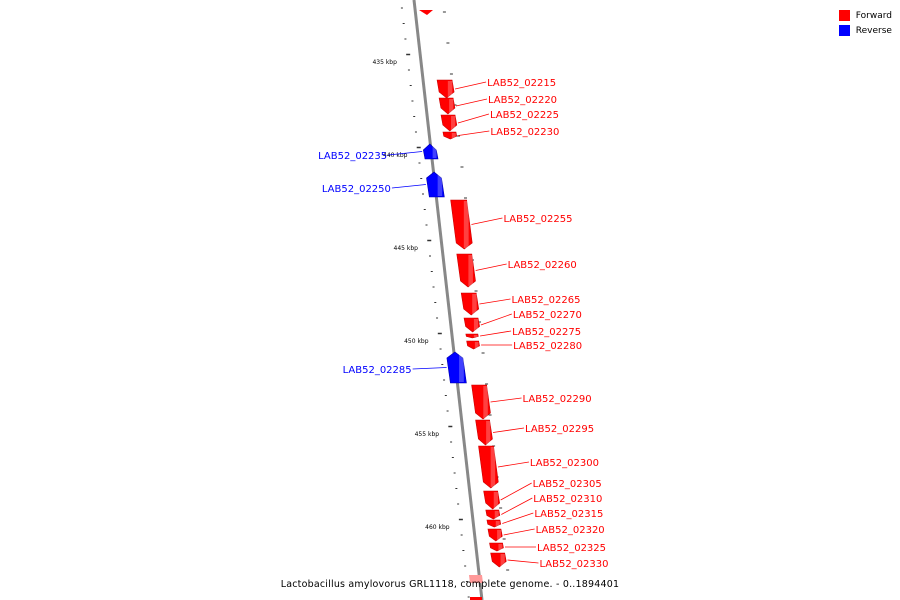 The image size is (900, 600). What do you see at coordinates (356, 189) in the screenshot?
I see `gene-label: LAB52_02250` at bounding box center [356, 189].